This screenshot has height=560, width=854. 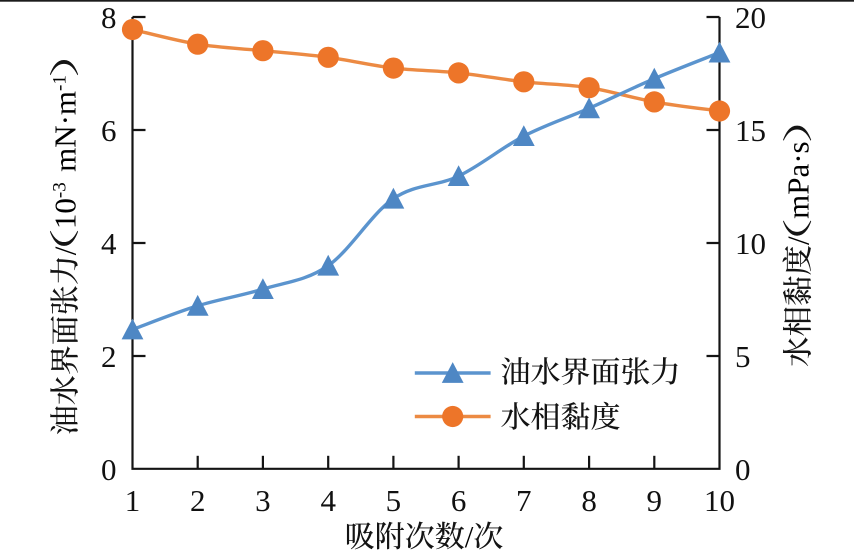 I want to click on svg-text: 3, so click(x=263, y=500).